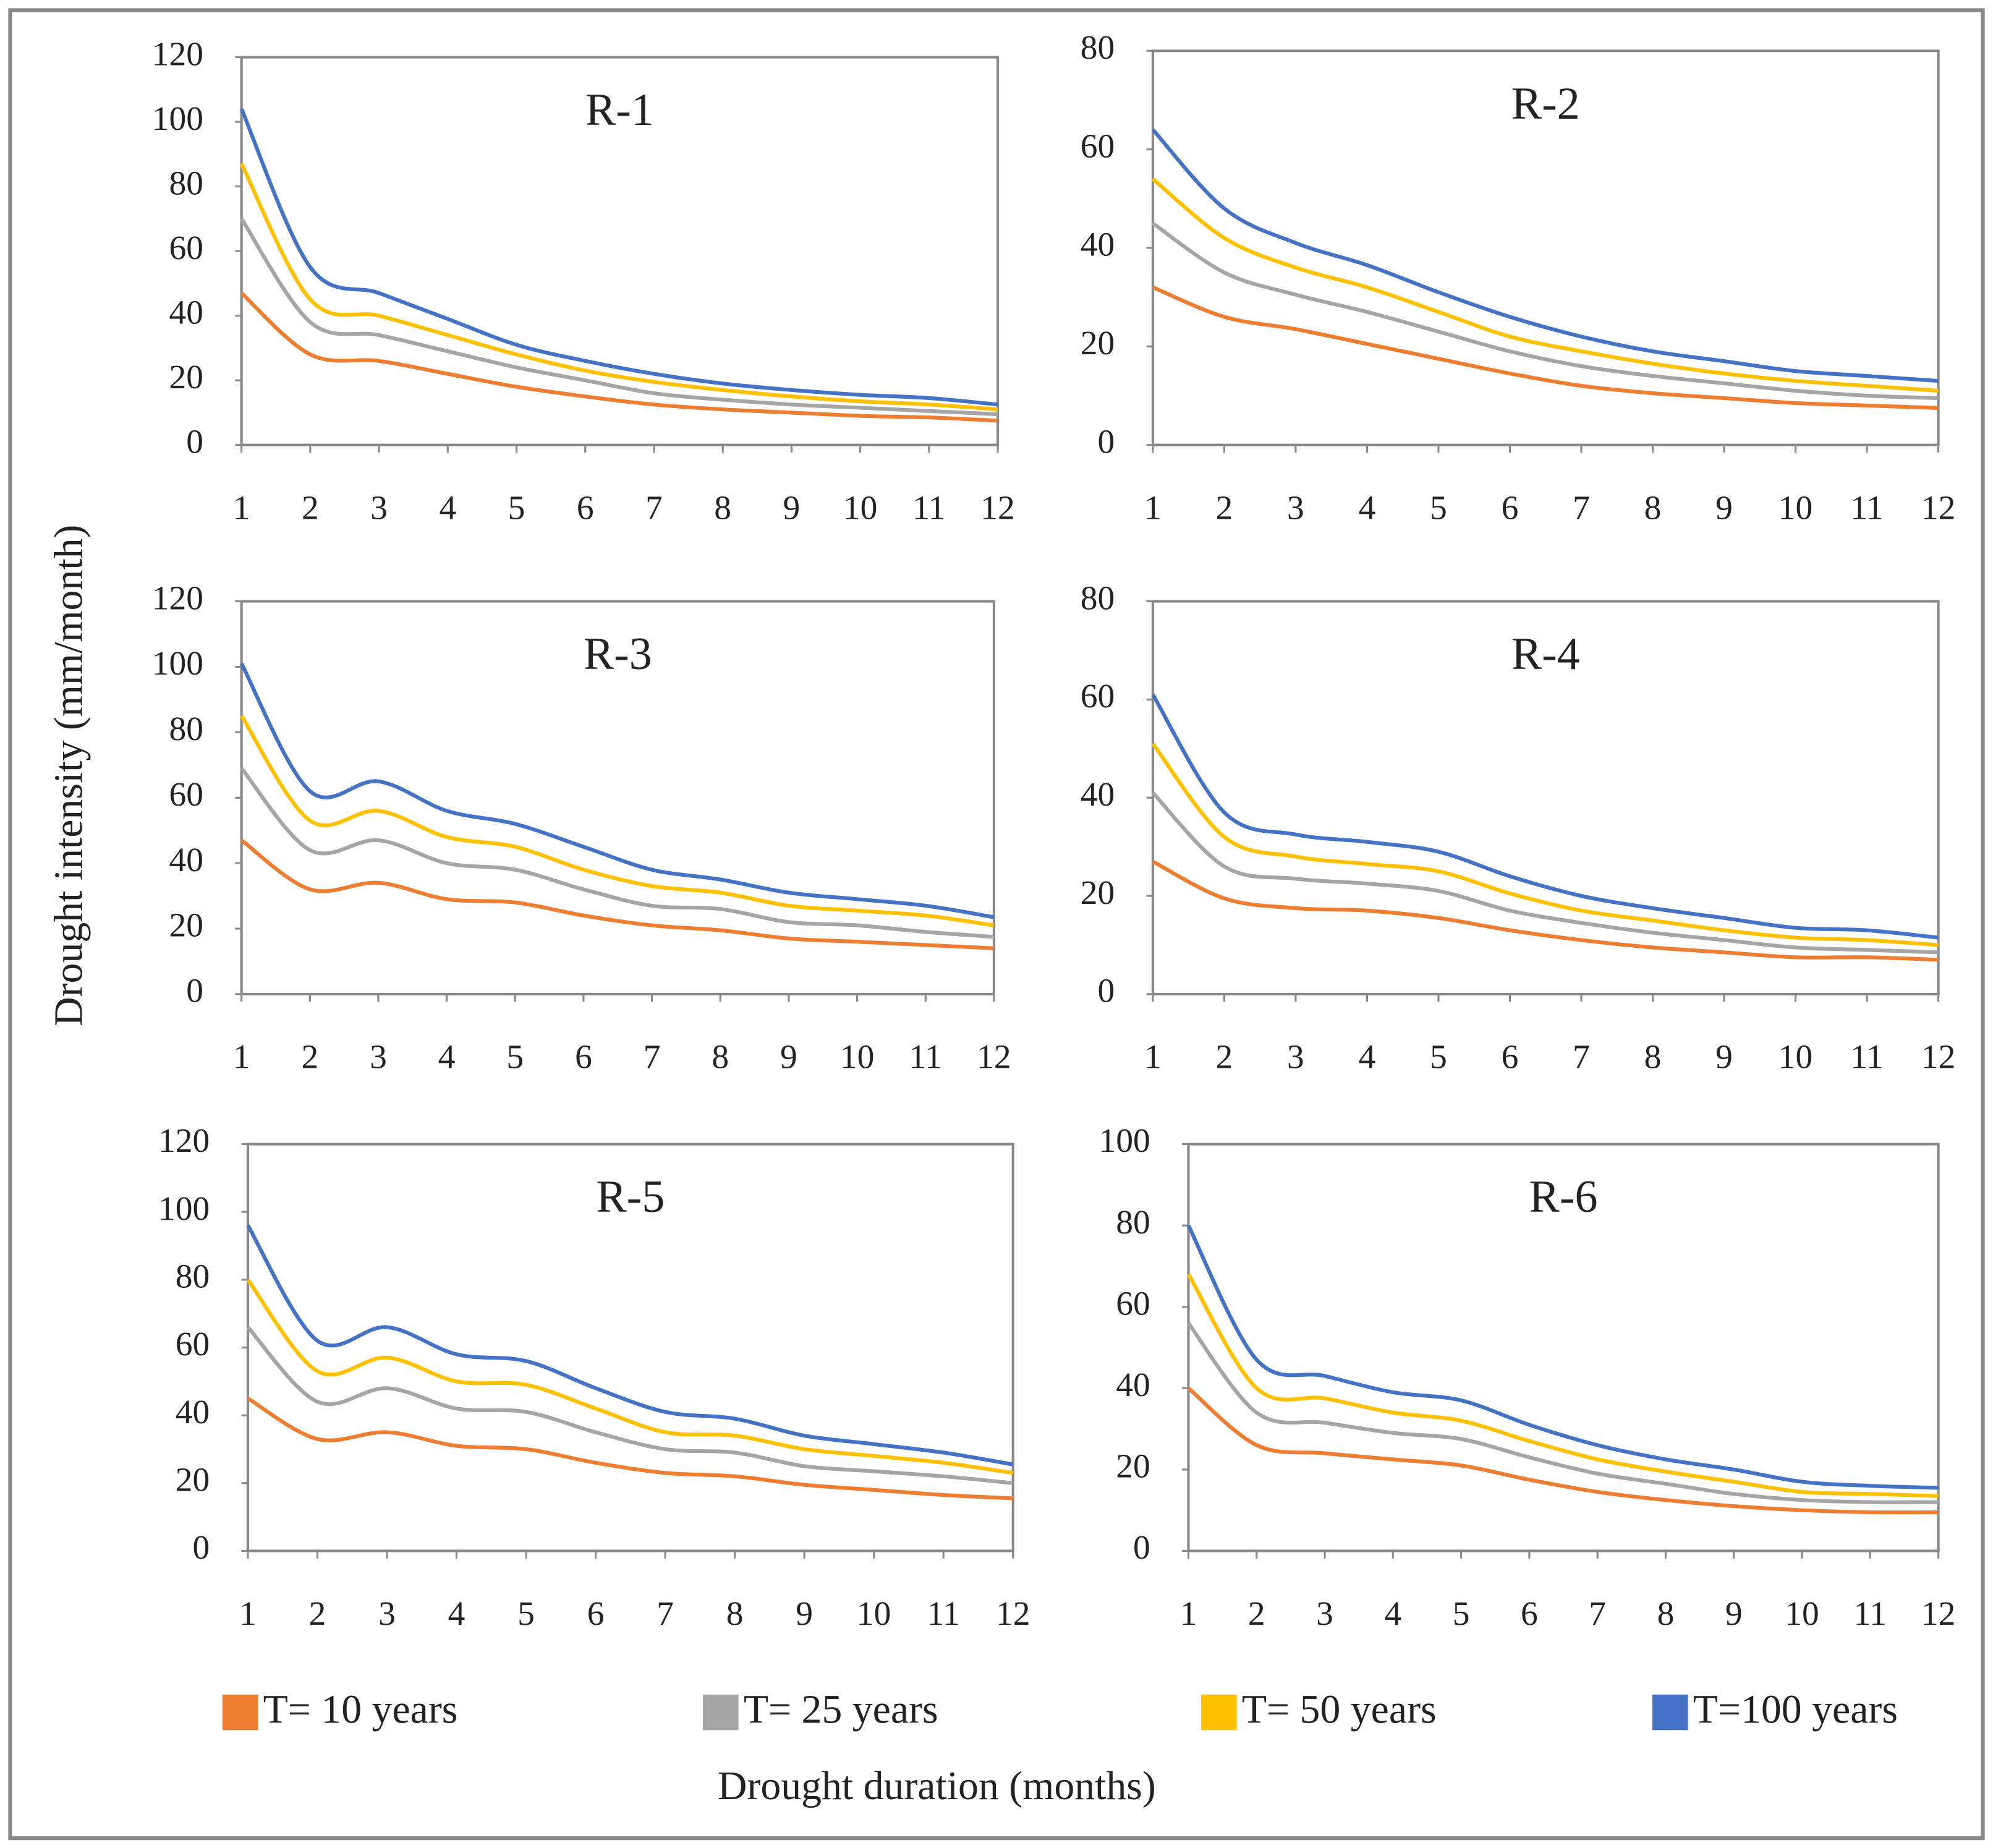  I want to click on legend-label: T= 10 years, so click(360, 1709).